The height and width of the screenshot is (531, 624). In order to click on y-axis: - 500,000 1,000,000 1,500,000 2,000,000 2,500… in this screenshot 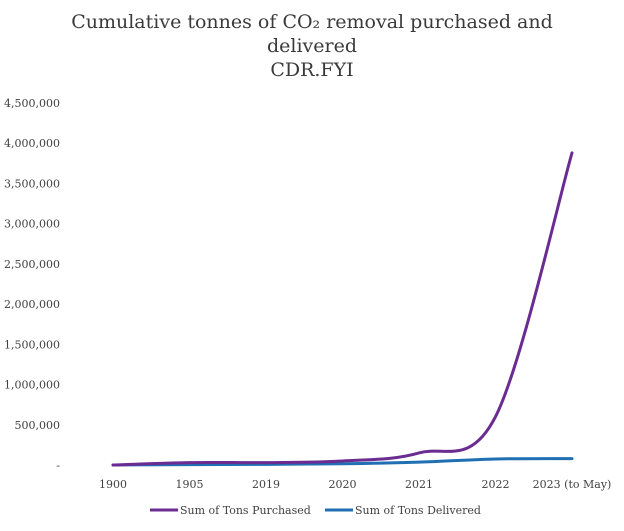, I will do `click(32, 284)`.